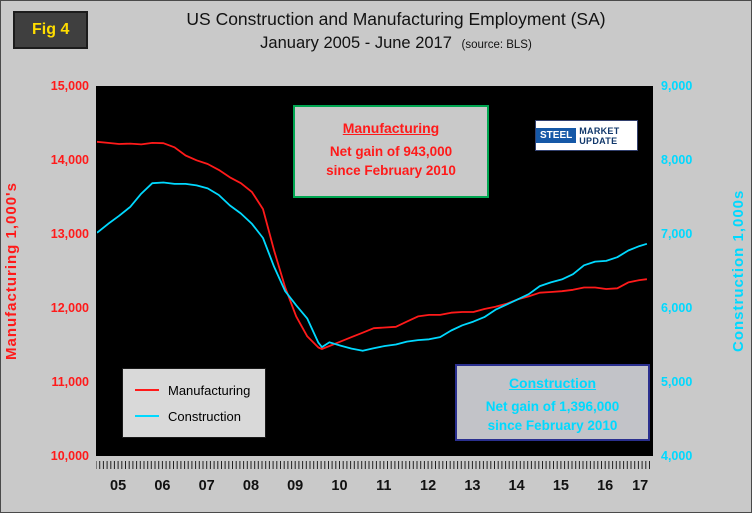 The height and width of the screenshot is (513, 752). What do you see at coordinates (69, 160) in the screenshot?
I see `axis-tick-label: 14,000` at bounding box center [69, 160].